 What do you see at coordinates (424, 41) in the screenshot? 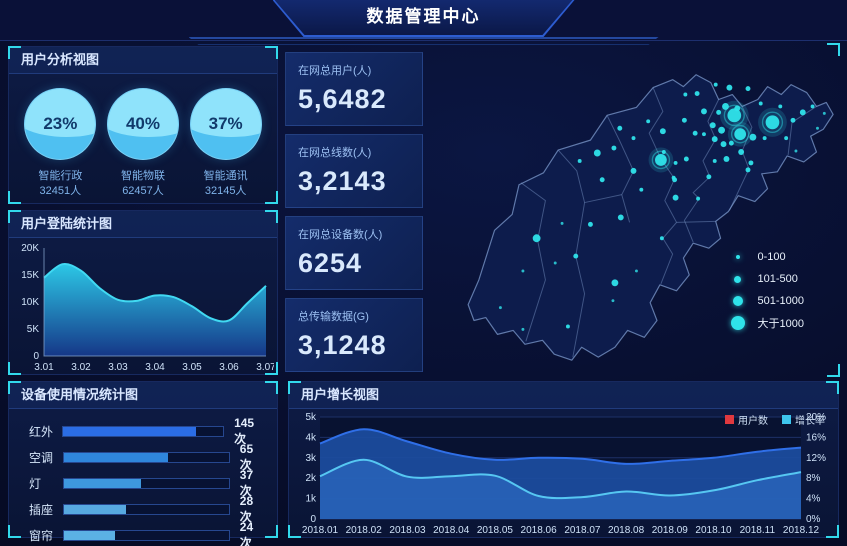
I see `title-banner-base` at bounding box center [424, 41].